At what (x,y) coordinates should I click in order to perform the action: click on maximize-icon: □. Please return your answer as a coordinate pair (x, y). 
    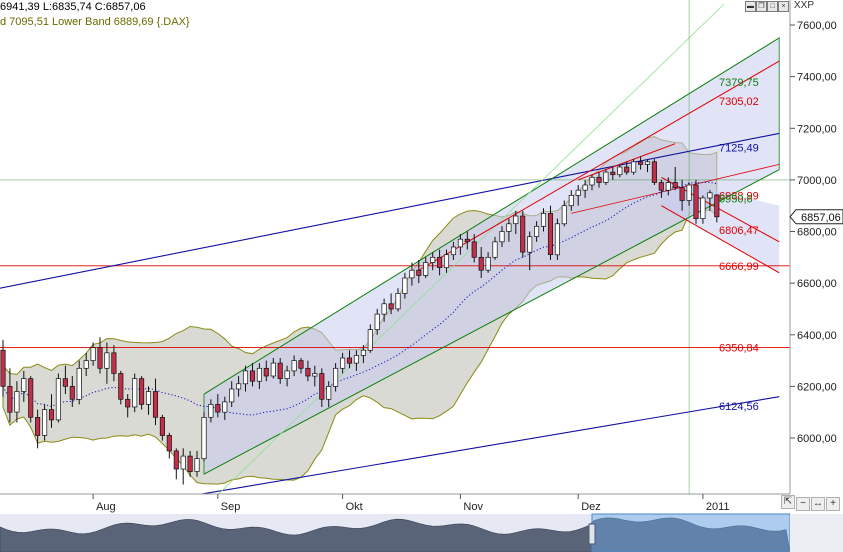
    Looking at the image, I should click on (772, 6).